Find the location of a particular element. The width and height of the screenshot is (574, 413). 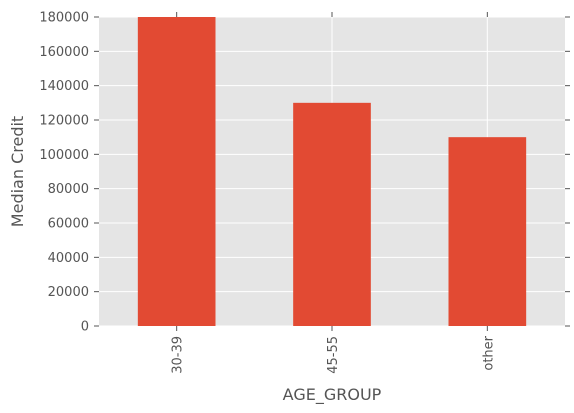

y-tick-label: 100000 is located at coordinates (64, 155).